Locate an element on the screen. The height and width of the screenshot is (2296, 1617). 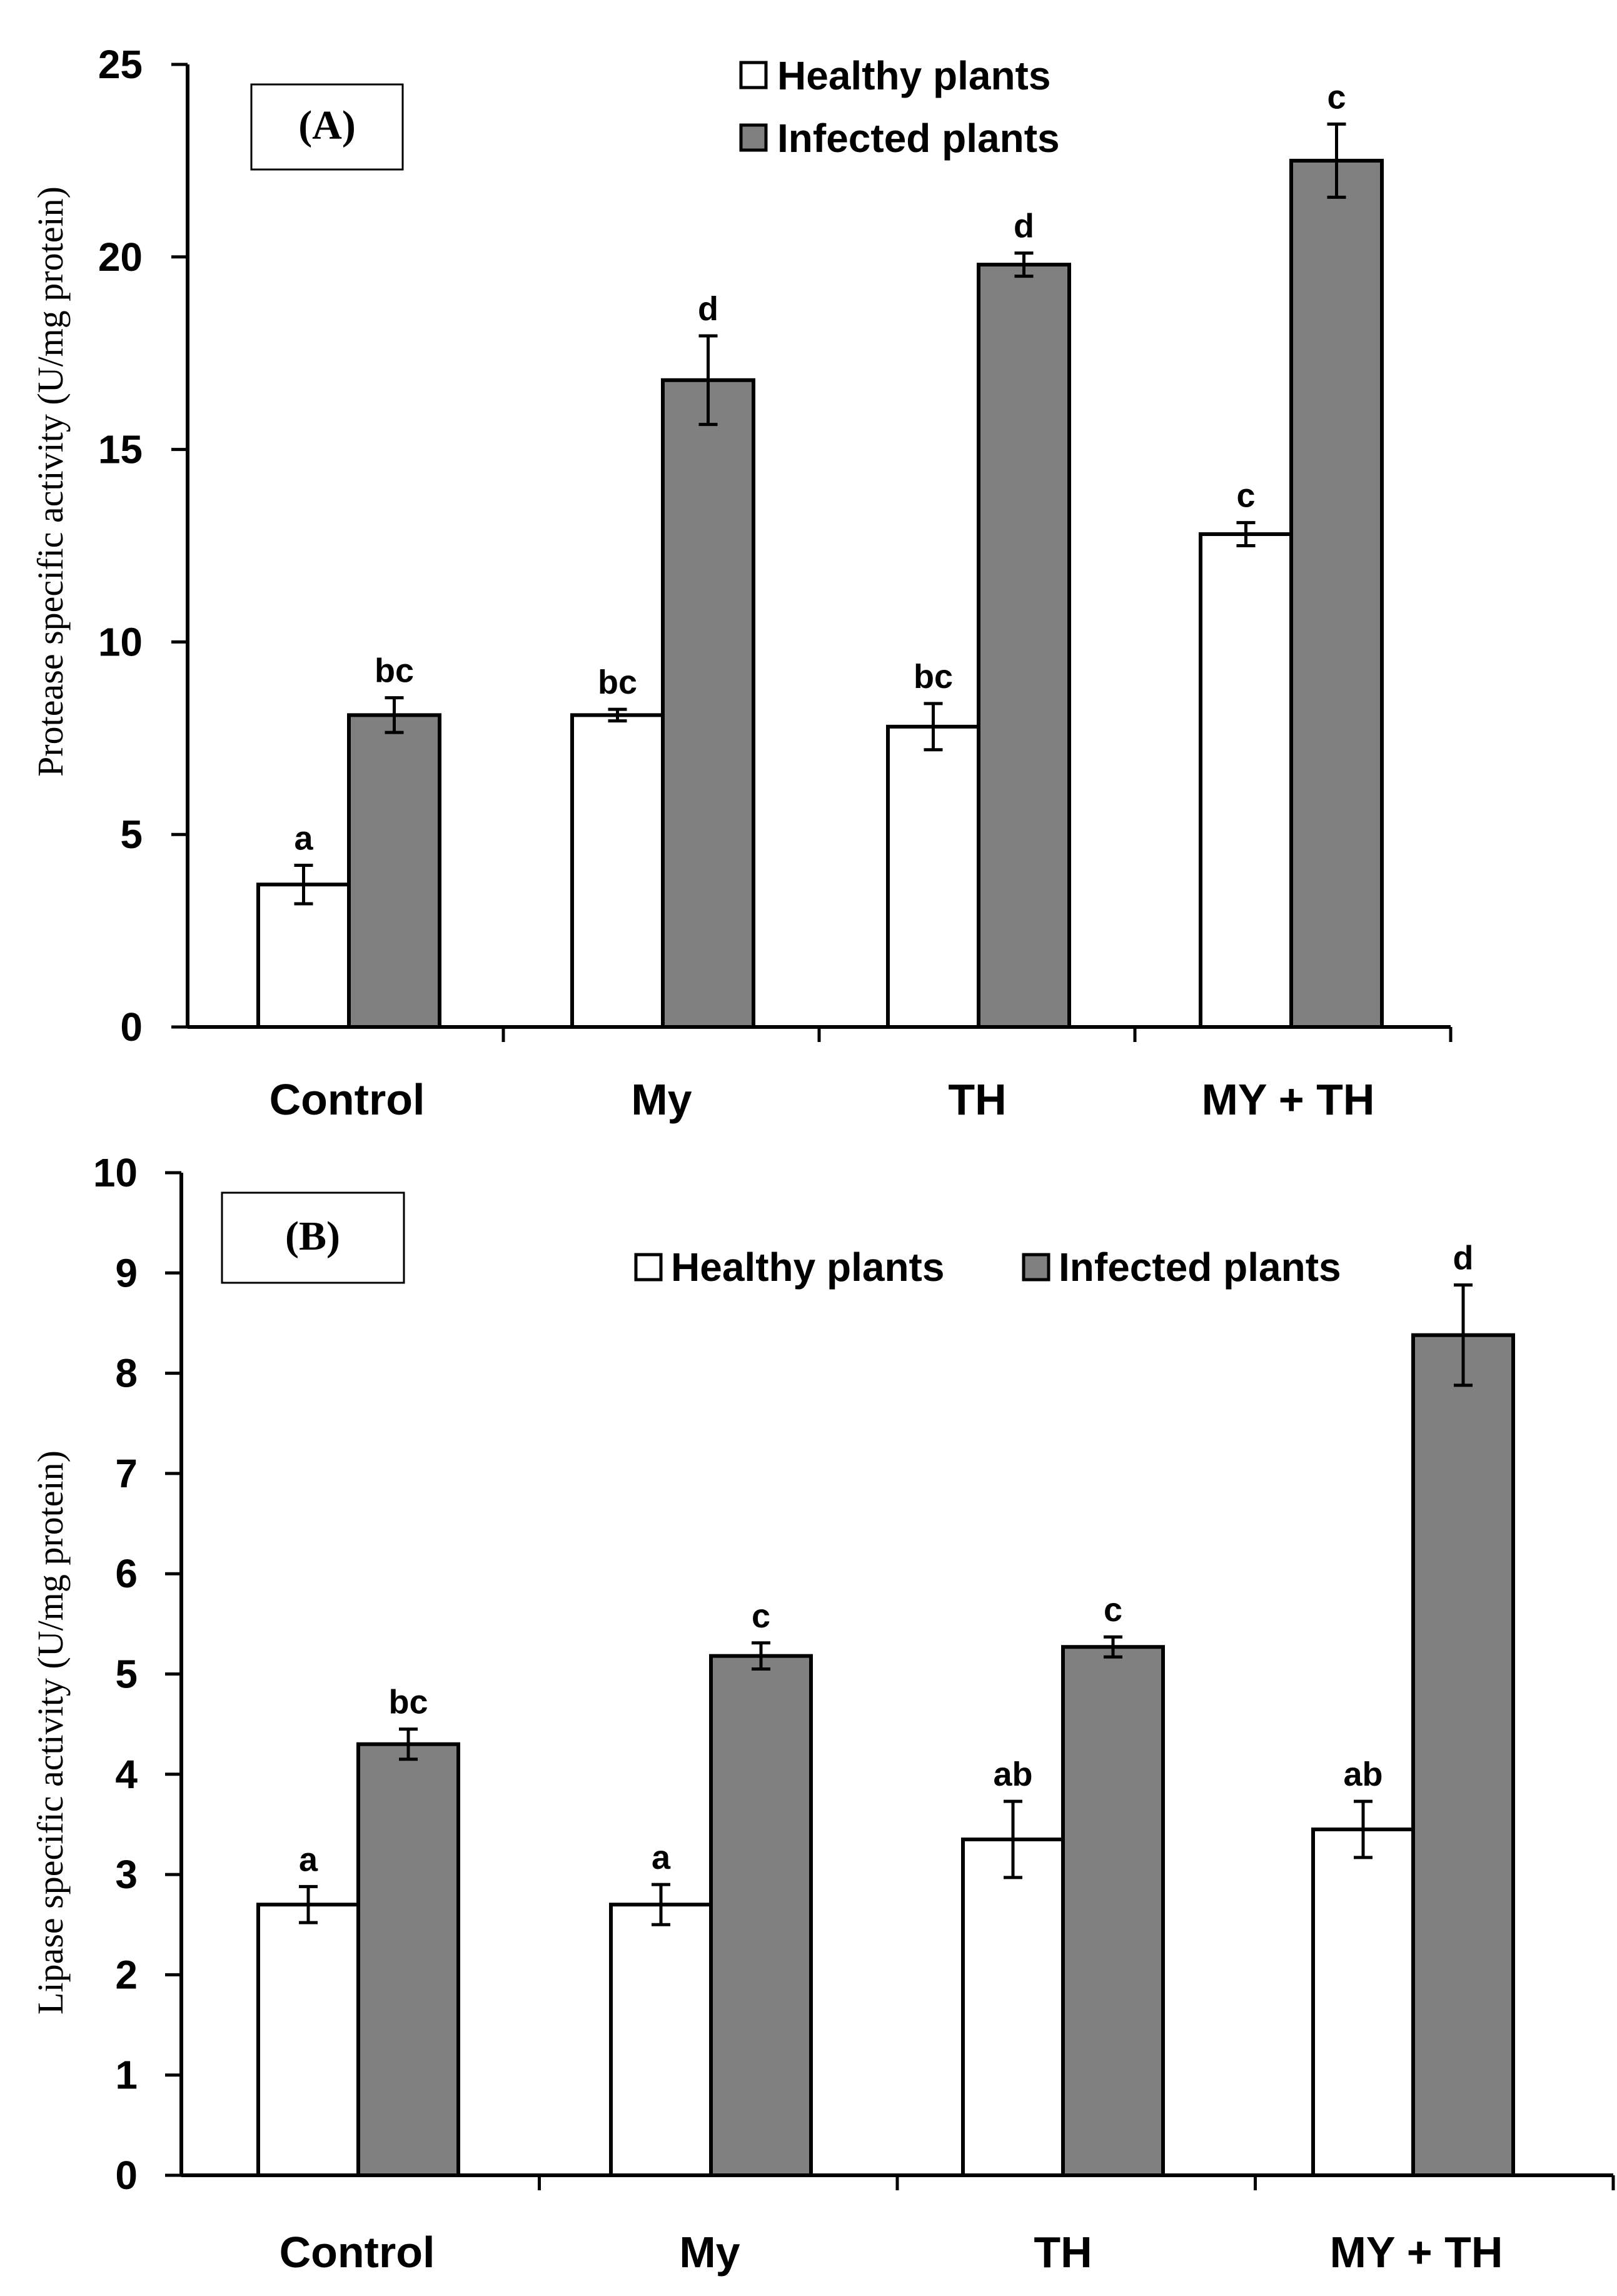
panel-a-y-tick-label: 5 is located at coordinates (131, 835).